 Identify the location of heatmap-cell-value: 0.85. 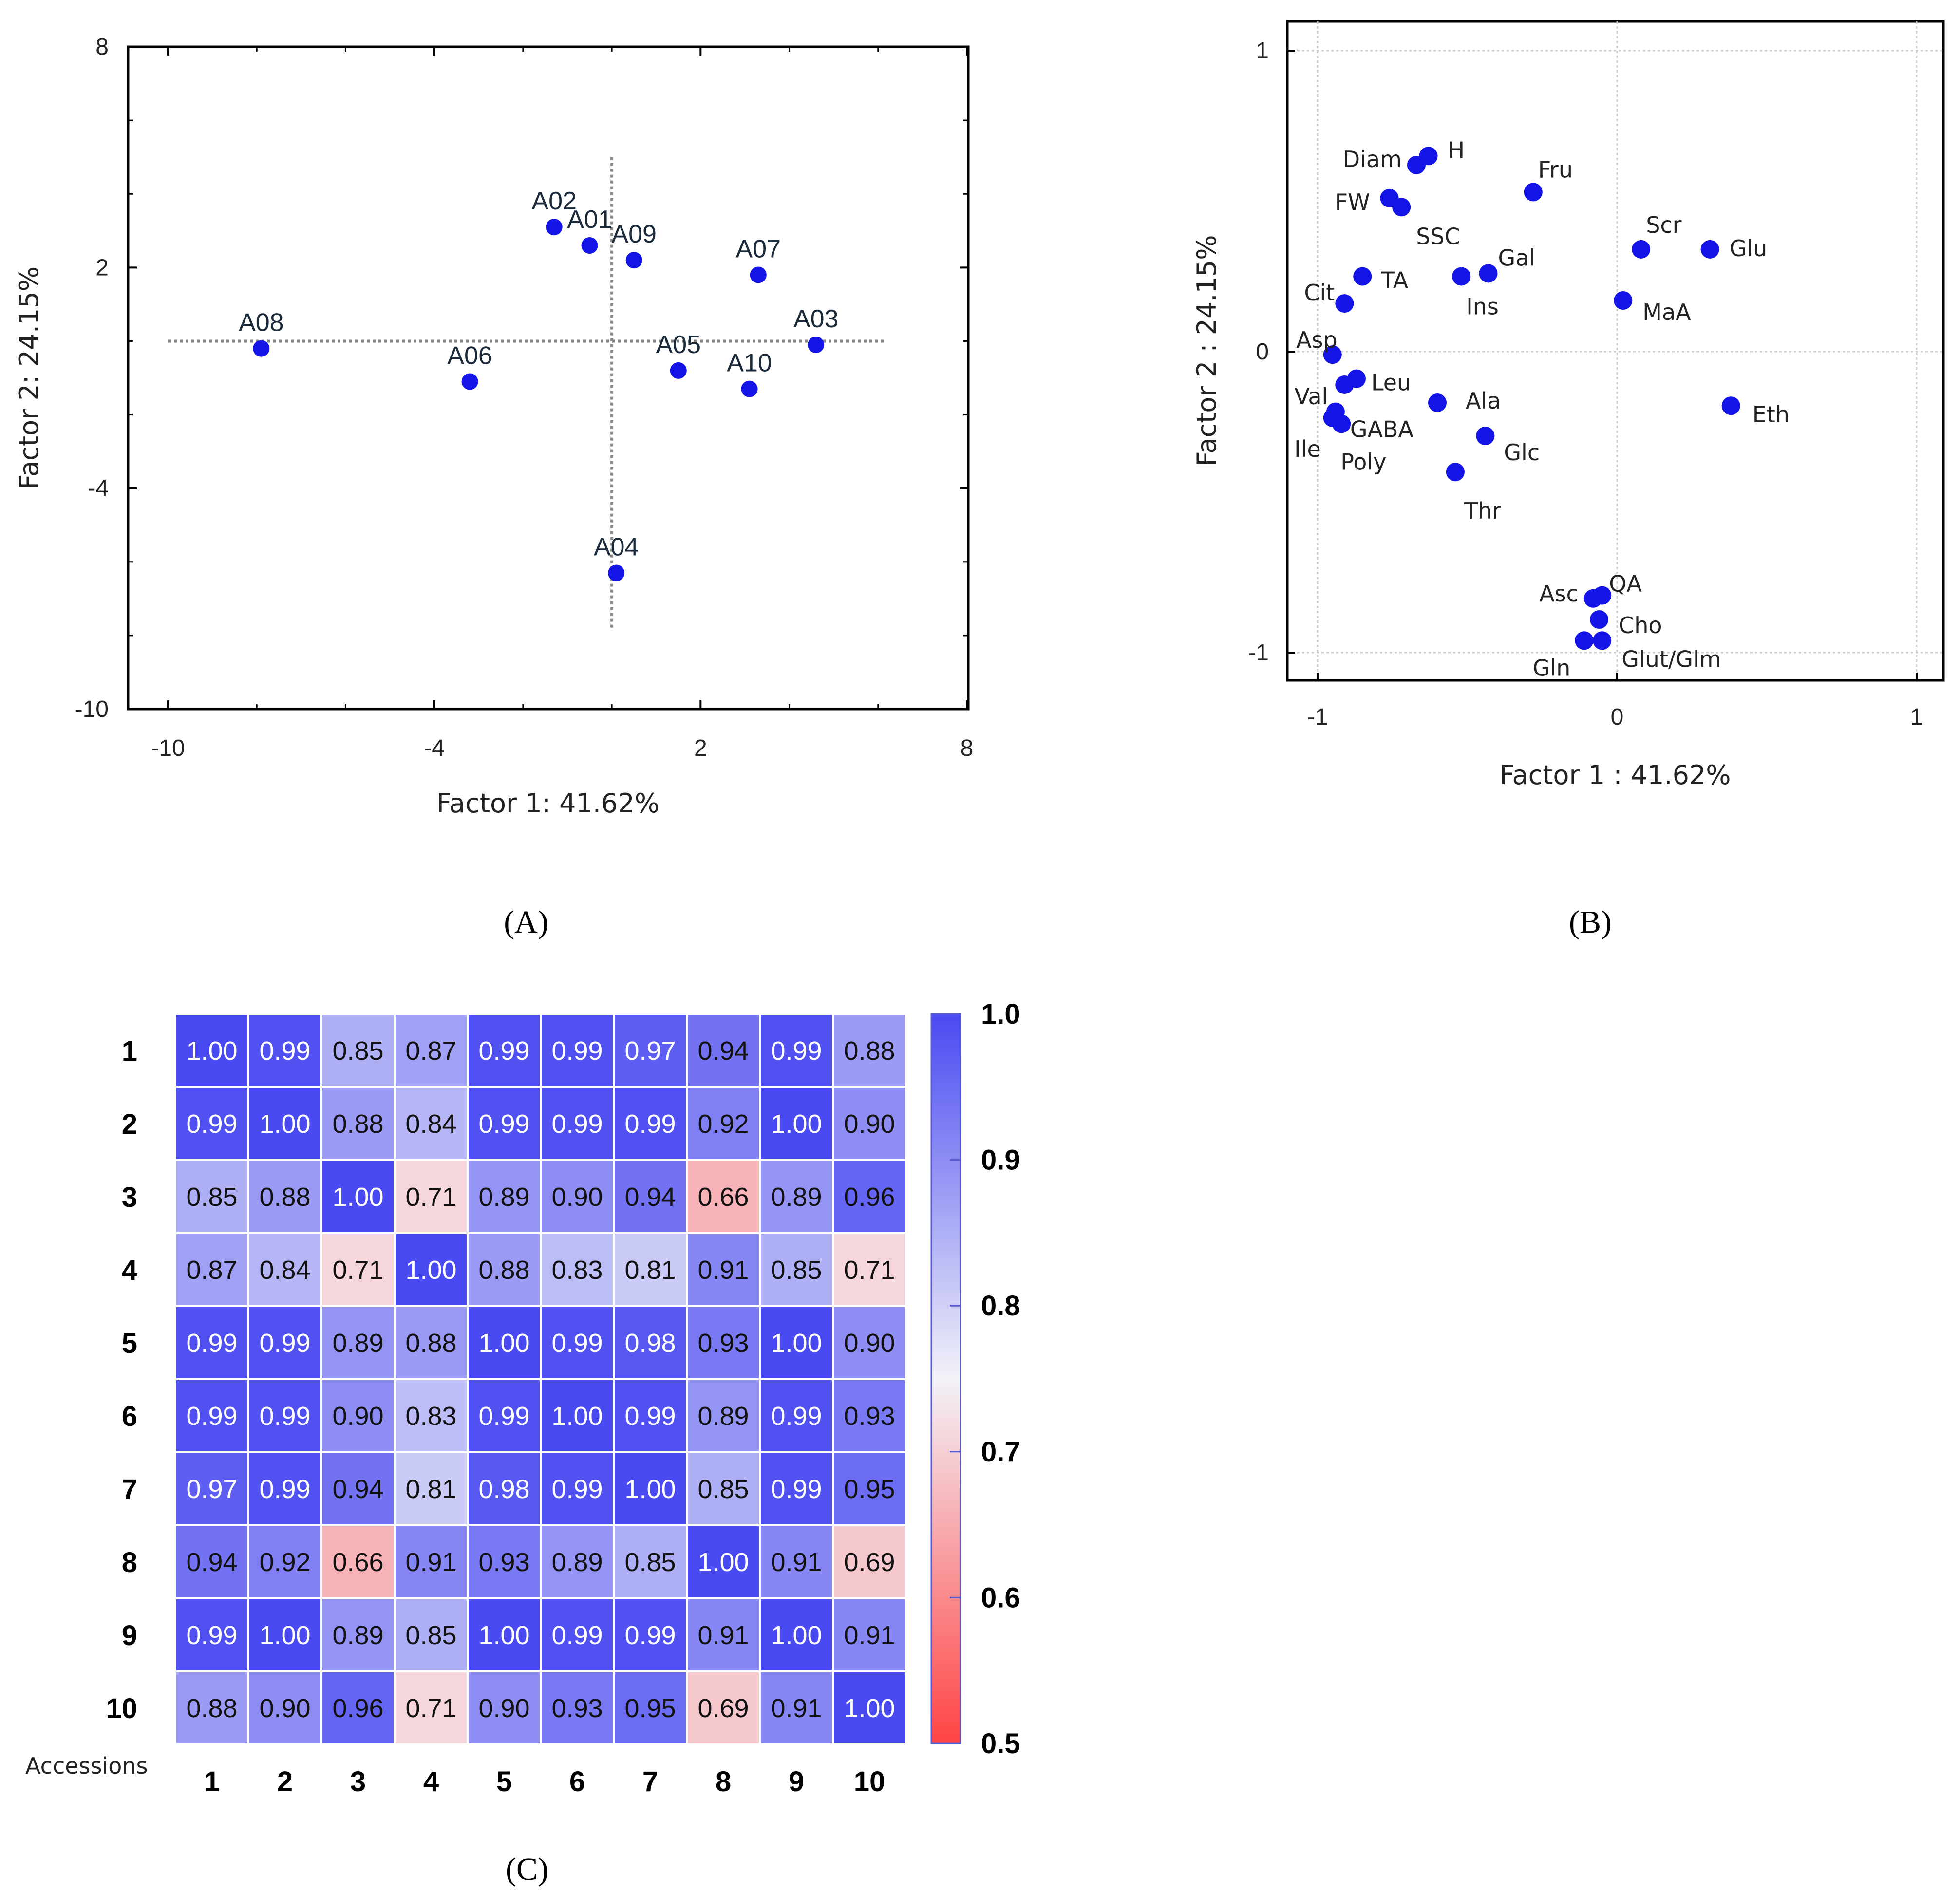
(650, 1562).